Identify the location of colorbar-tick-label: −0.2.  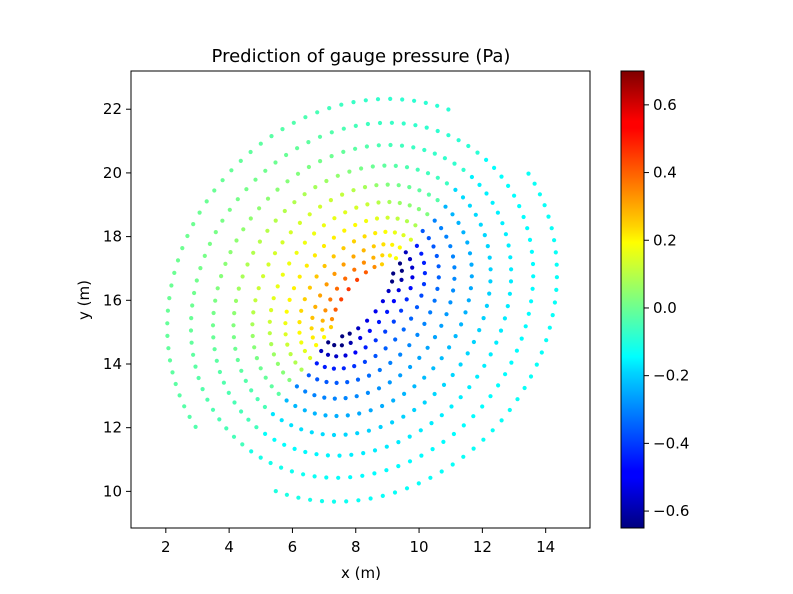
(671, 376).